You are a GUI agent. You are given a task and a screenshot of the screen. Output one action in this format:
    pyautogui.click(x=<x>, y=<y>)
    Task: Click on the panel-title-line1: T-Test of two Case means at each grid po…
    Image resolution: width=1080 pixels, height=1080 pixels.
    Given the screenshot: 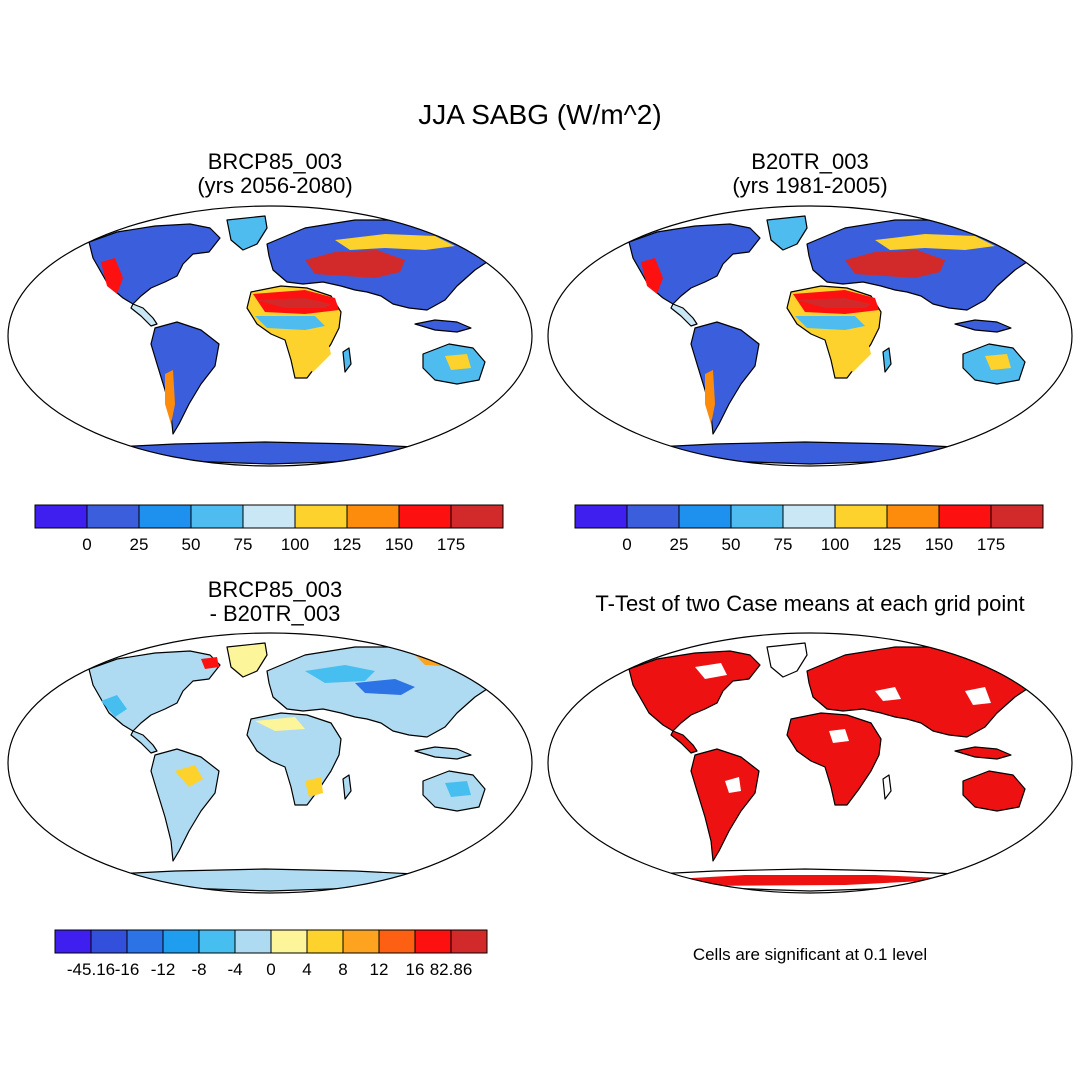 What is the action you would take?
    pyautogui.click(x=810, y=603)
    